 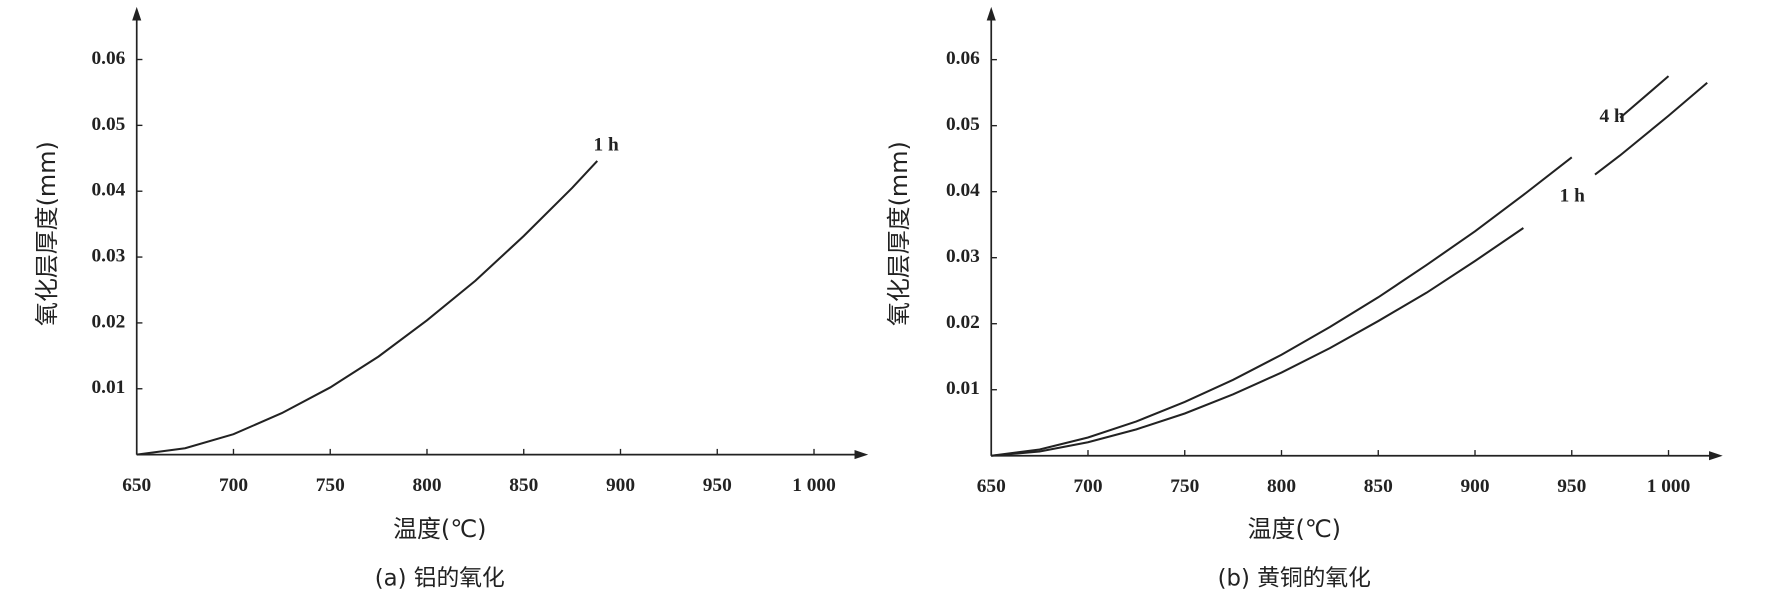 I want to click on chart-title: (a) 铝的氧化, so click(x=440, y=578).